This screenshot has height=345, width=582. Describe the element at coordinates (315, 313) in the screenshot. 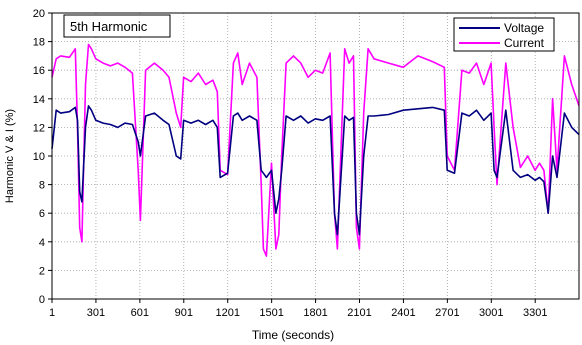

I see `x-tick-label: 1801` at that location.